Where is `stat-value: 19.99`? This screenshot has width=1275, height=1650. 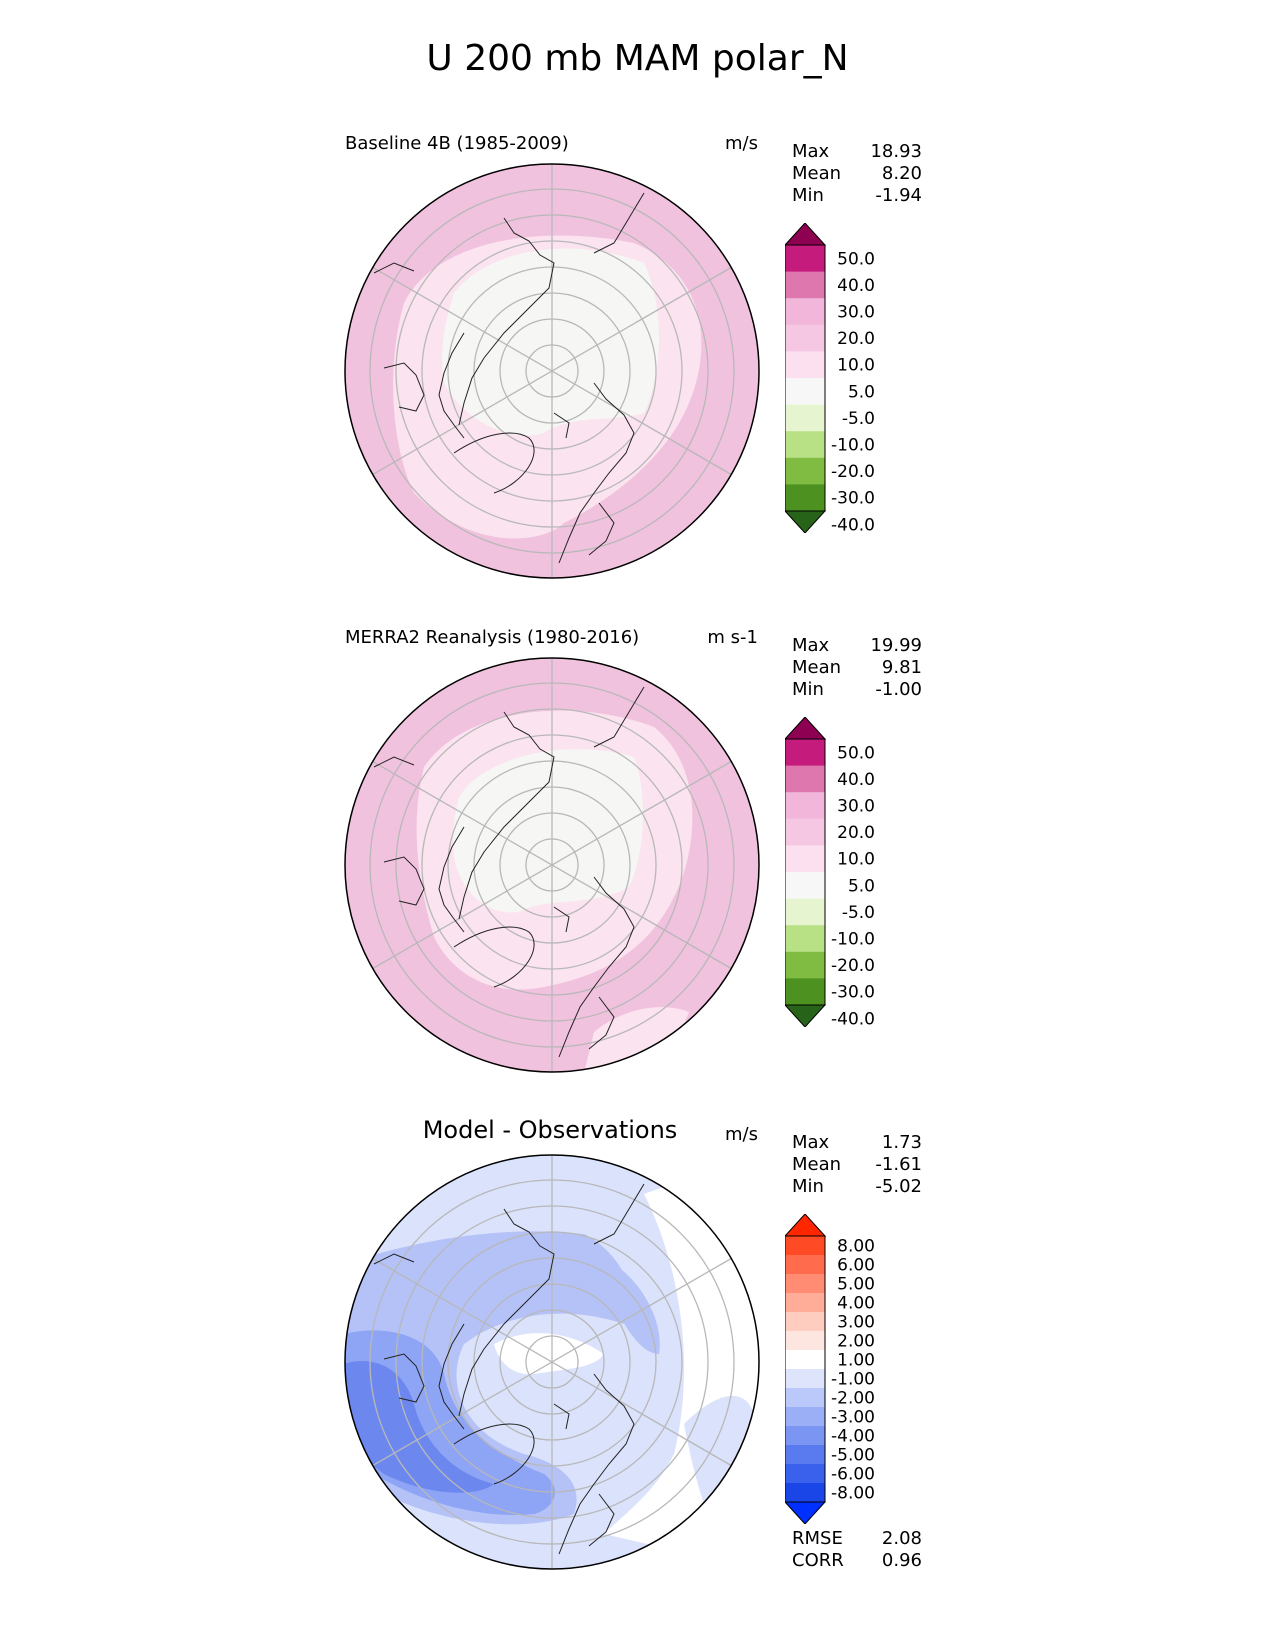 stat-value: 19.99 is located at coordinates (896, 645).